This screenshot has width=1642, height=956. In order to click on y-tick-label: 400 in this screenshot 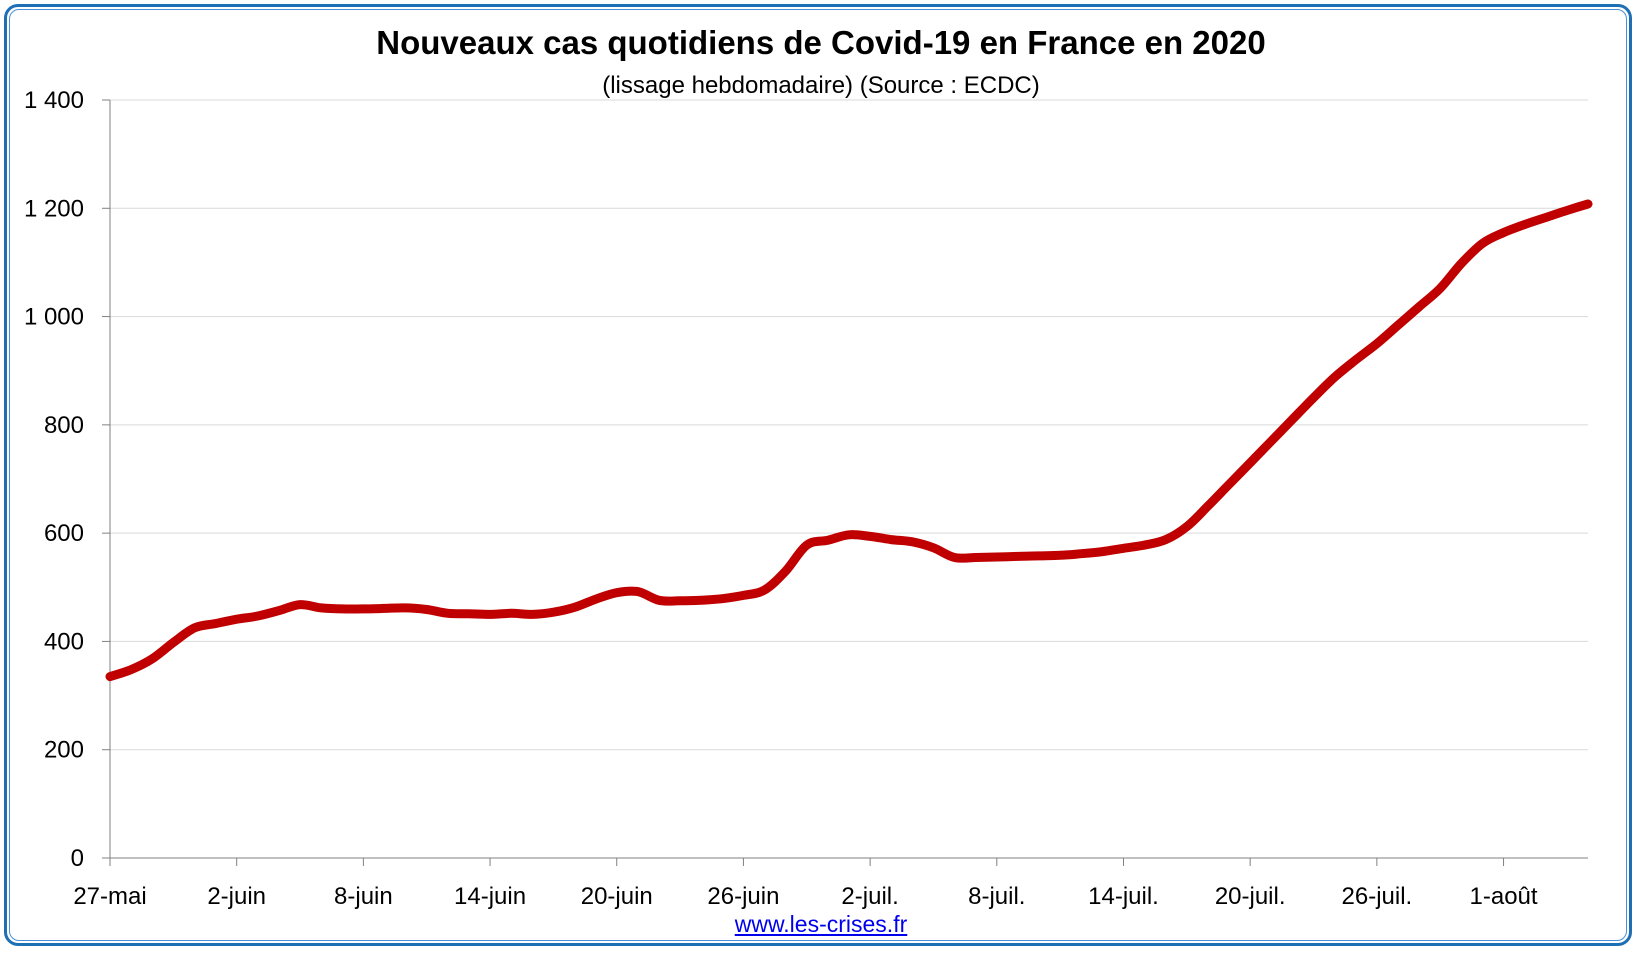, I will do `click(64, 641)`.